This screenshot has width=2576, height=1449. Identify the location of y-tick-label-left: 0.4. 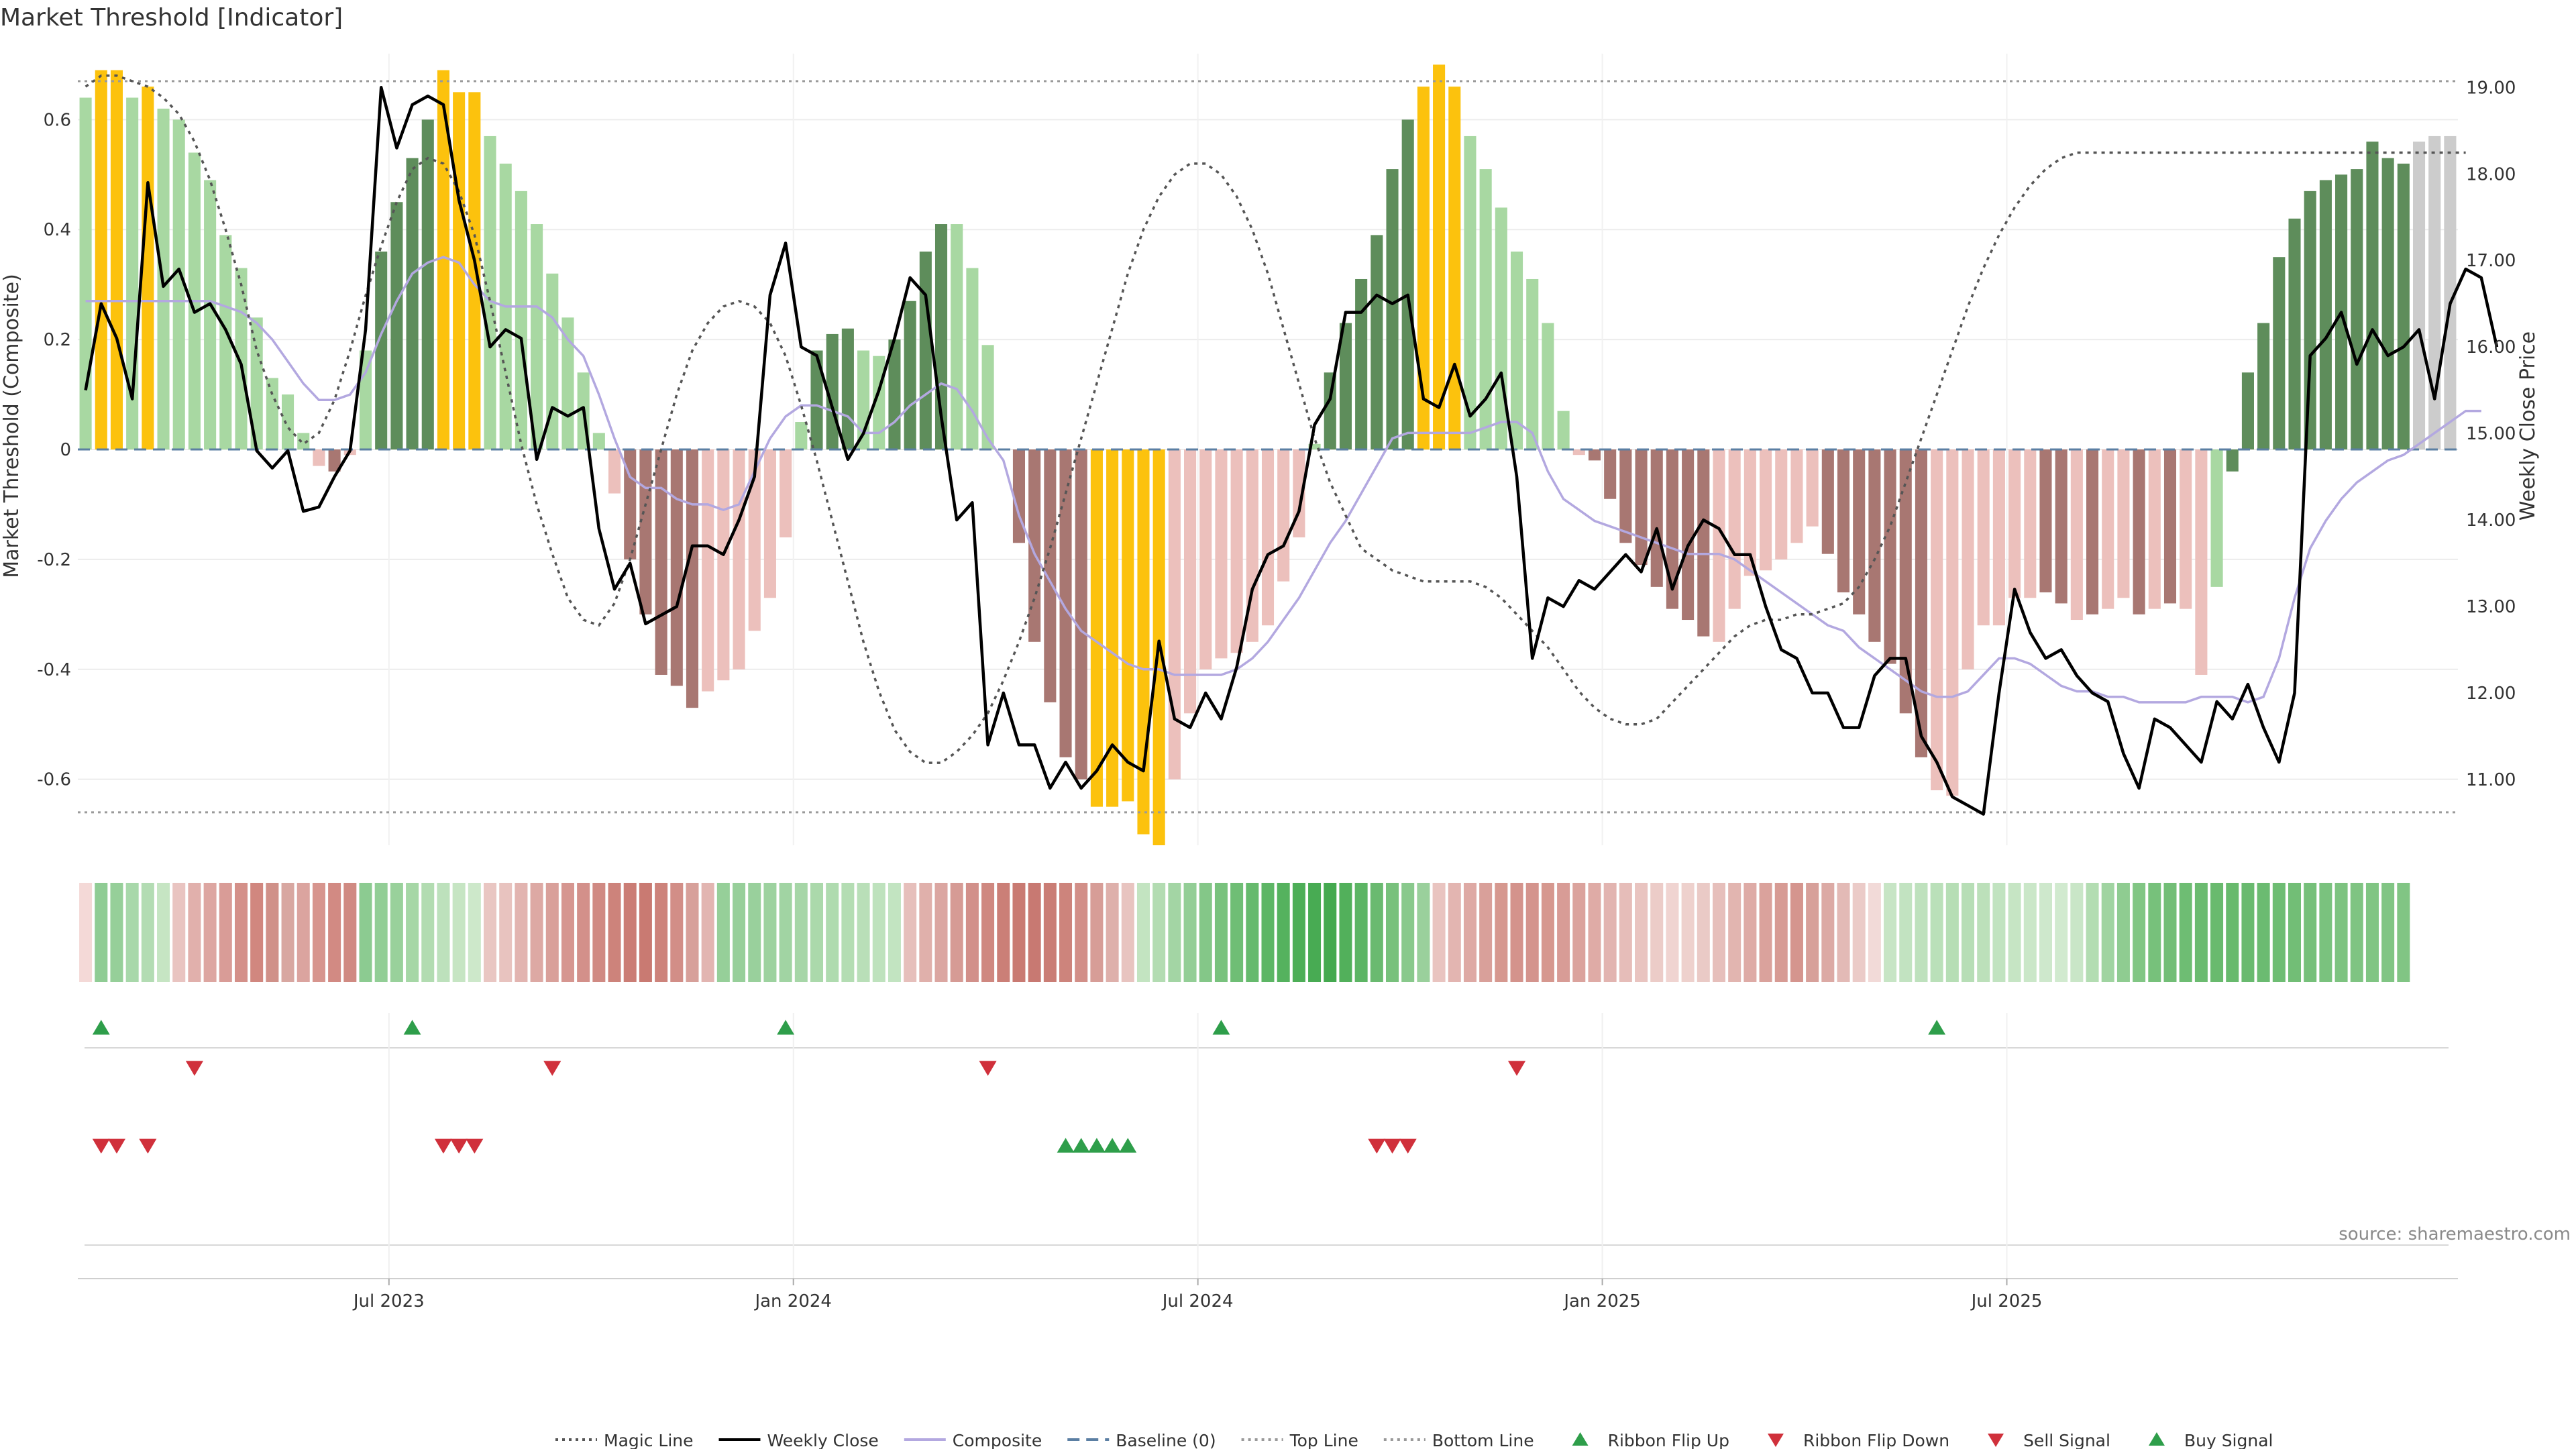
(57, 230).